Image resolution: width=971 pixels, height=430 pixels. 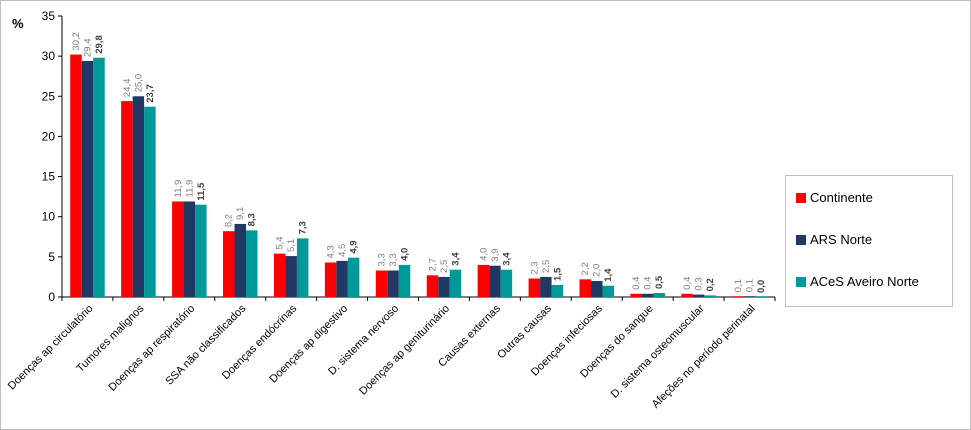 What do you see at coordinates (99, 44) in the screenshot?
I see `data-label: 29,8` at bounding box center [99, 44].